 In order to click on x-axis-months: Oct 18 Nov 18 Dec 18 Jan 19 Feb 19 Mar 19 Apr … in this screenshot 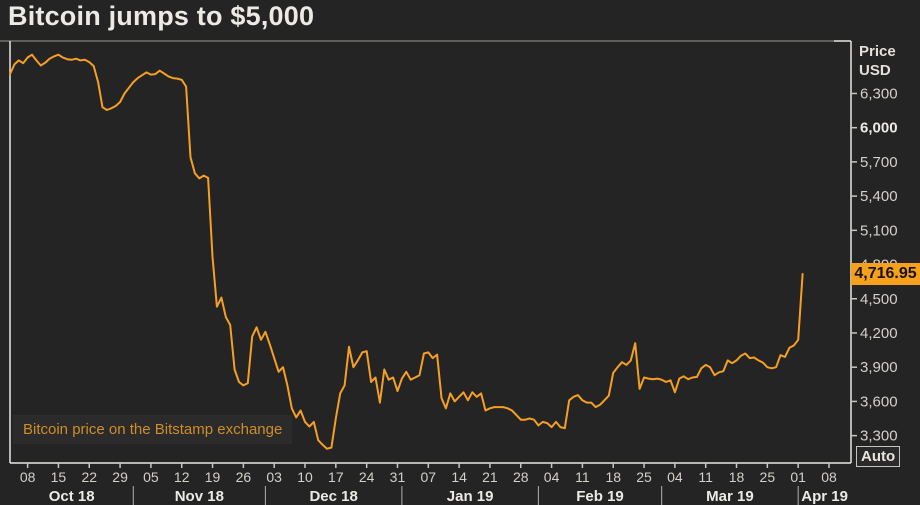, I will do `click(448, 495)`.